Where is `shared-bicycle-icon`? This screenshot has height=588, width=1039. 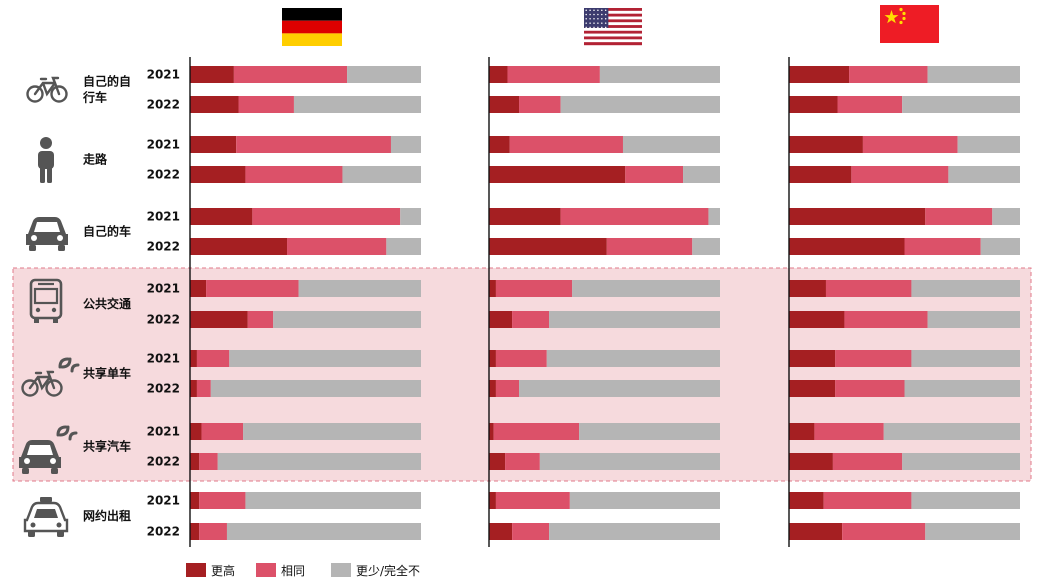
shared-bicycle-icon is located at coordinates (50, 377).